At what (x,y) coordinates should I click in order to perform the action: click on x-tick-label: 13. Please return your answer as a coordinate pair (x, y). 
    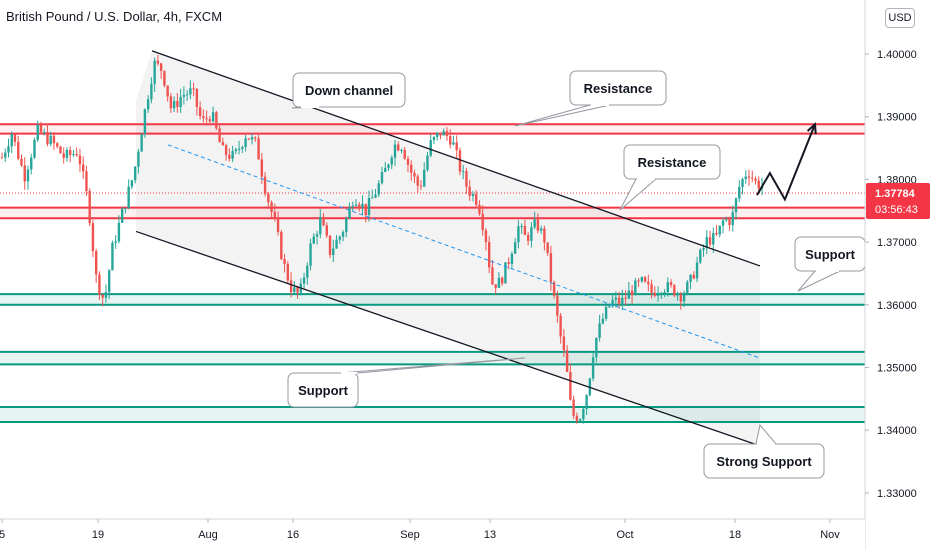
    Looking at the image, I should click on (490, 535).